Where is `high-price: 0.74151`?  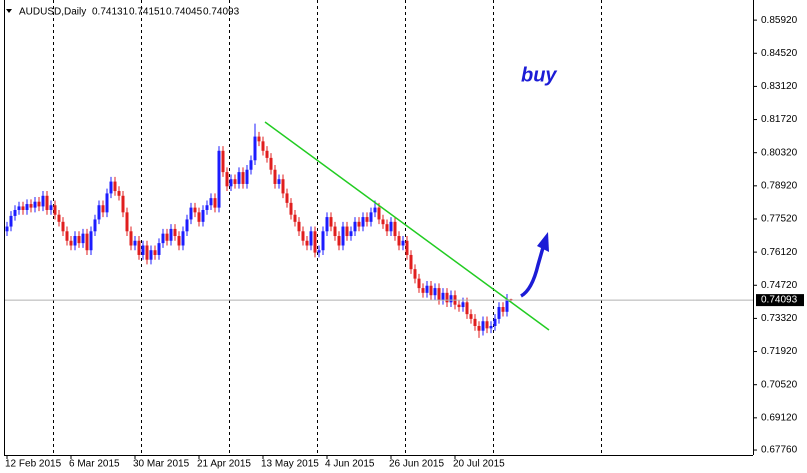 high-price: 0.74151 is located at coordinates (147, 12).